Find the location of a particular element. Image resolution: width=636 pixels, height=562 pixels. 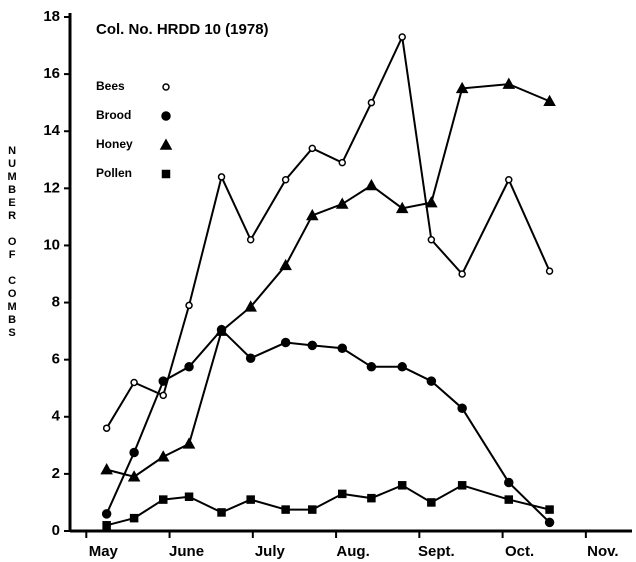

y-tick-label: 10 is located at coordinates (51, 244).